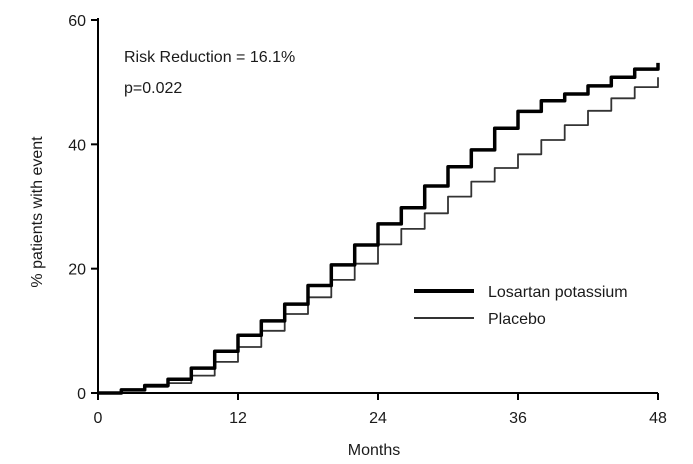  I want to click on legend: Losartan potassium Placebo, so click(521, 306).